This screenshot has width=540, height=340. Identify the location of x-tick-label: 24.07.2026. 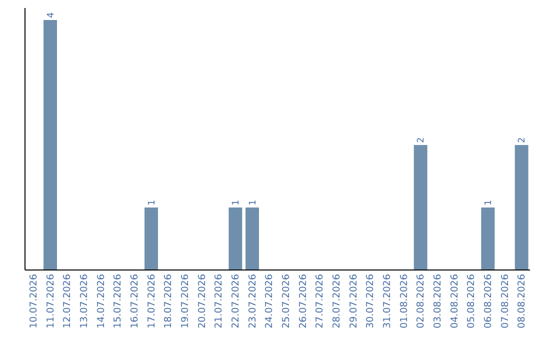
(270, 301).